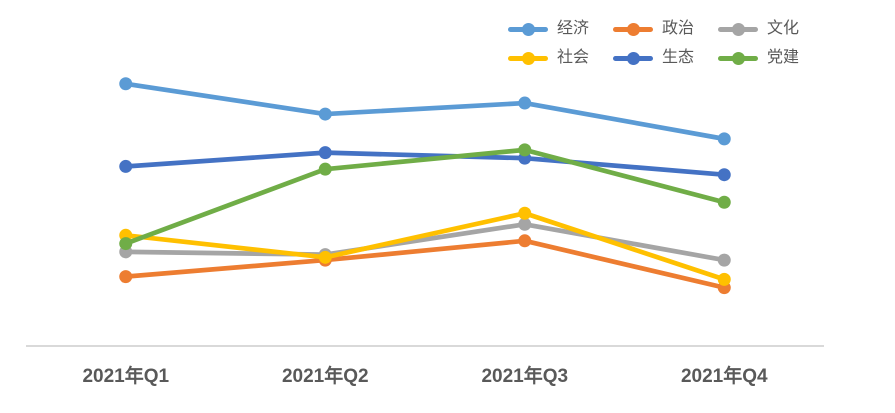  What do you see at coordinates (724, 375) in the screenshot?
I see `x-tick-label-3: 2021年Q4` at bounding box center [724, 375].